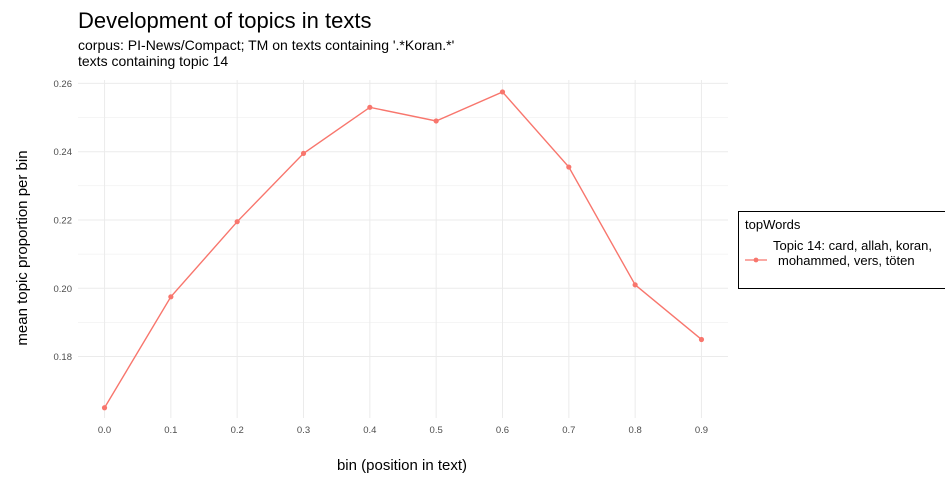 The height and width of the screenshot is (478, 945). I want to click on chart-title: Development of topics in texts, so click(225, 20).